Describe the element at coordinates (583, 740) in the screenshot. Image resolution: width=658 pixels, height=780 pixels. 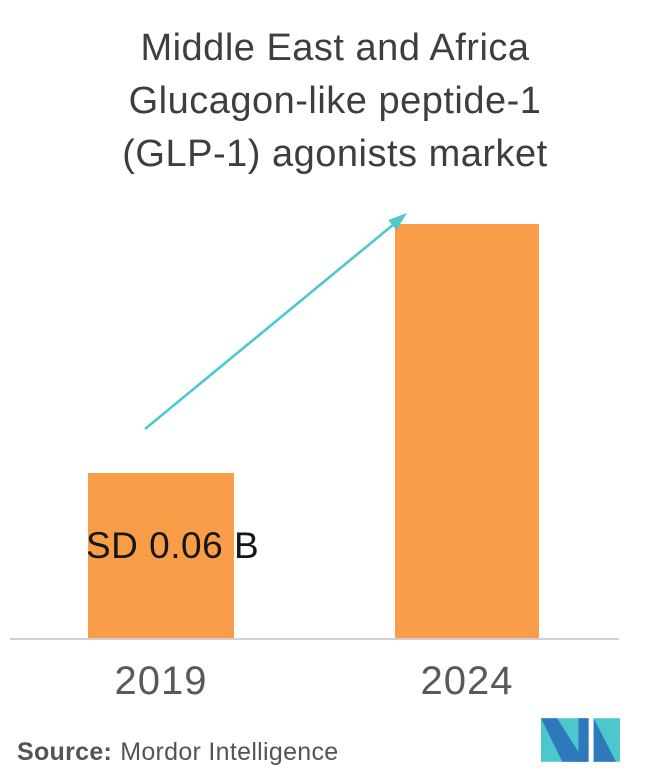
I see `logo-left-bar-blue` at that location.